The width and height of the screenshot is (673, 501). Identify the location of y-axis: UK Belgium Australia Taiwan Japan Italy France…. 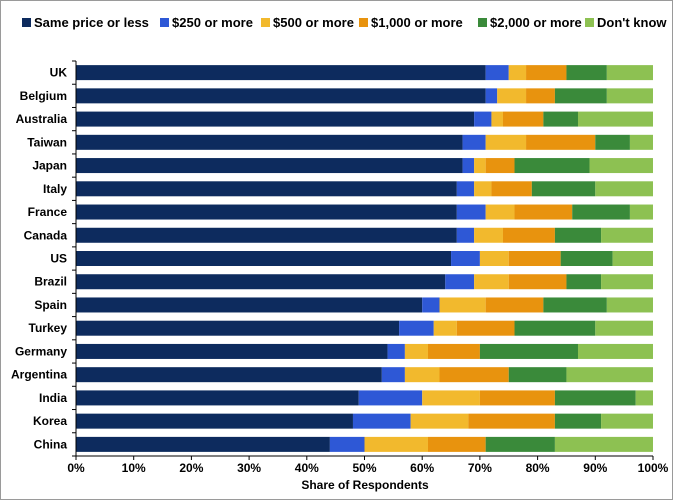
(44, 258).